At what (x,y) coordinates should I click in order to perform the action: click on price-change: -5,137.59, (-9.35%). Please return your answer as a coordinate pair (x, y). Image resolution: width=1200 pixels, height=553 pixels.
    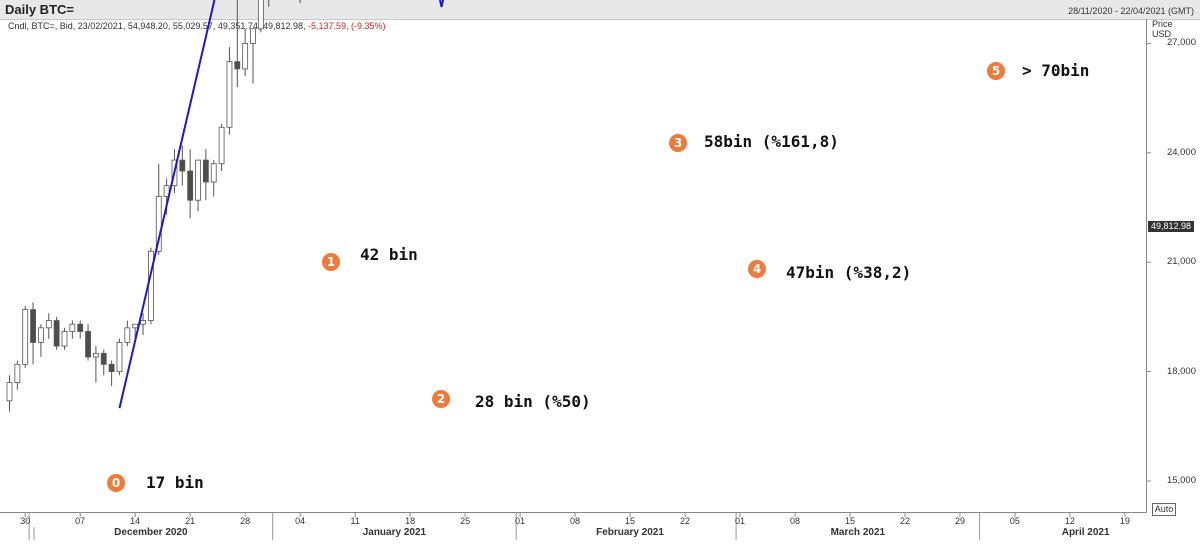
    Looking at the image, I should click on (347, 26).